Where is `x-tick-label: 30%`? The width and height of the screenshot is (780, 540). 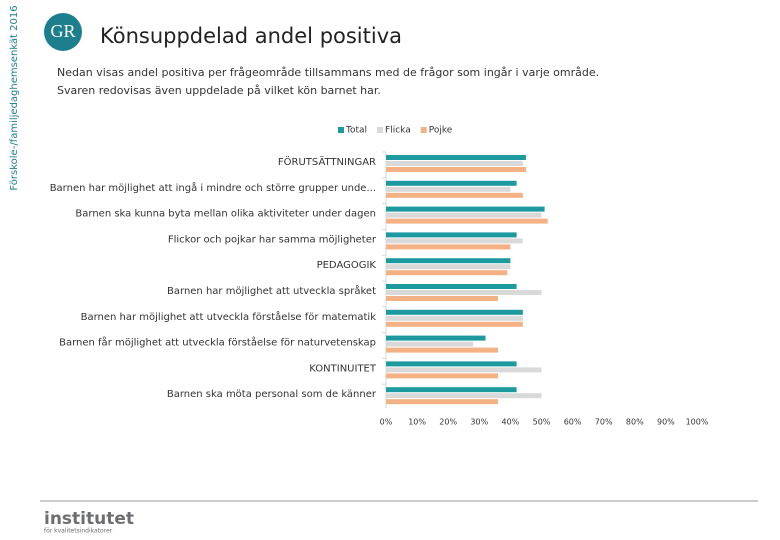 x-tick-label: 30% is located at coordinates (479, 422).